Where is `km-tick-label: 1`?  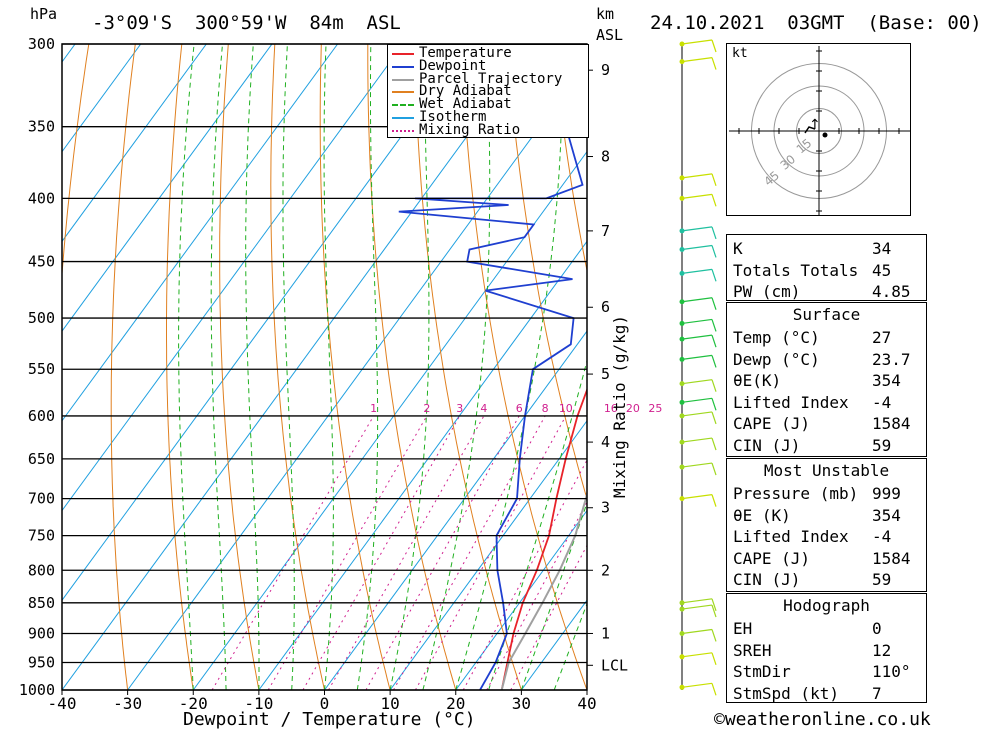
km-tick-label: 1 is located at coordinates (605, 633).